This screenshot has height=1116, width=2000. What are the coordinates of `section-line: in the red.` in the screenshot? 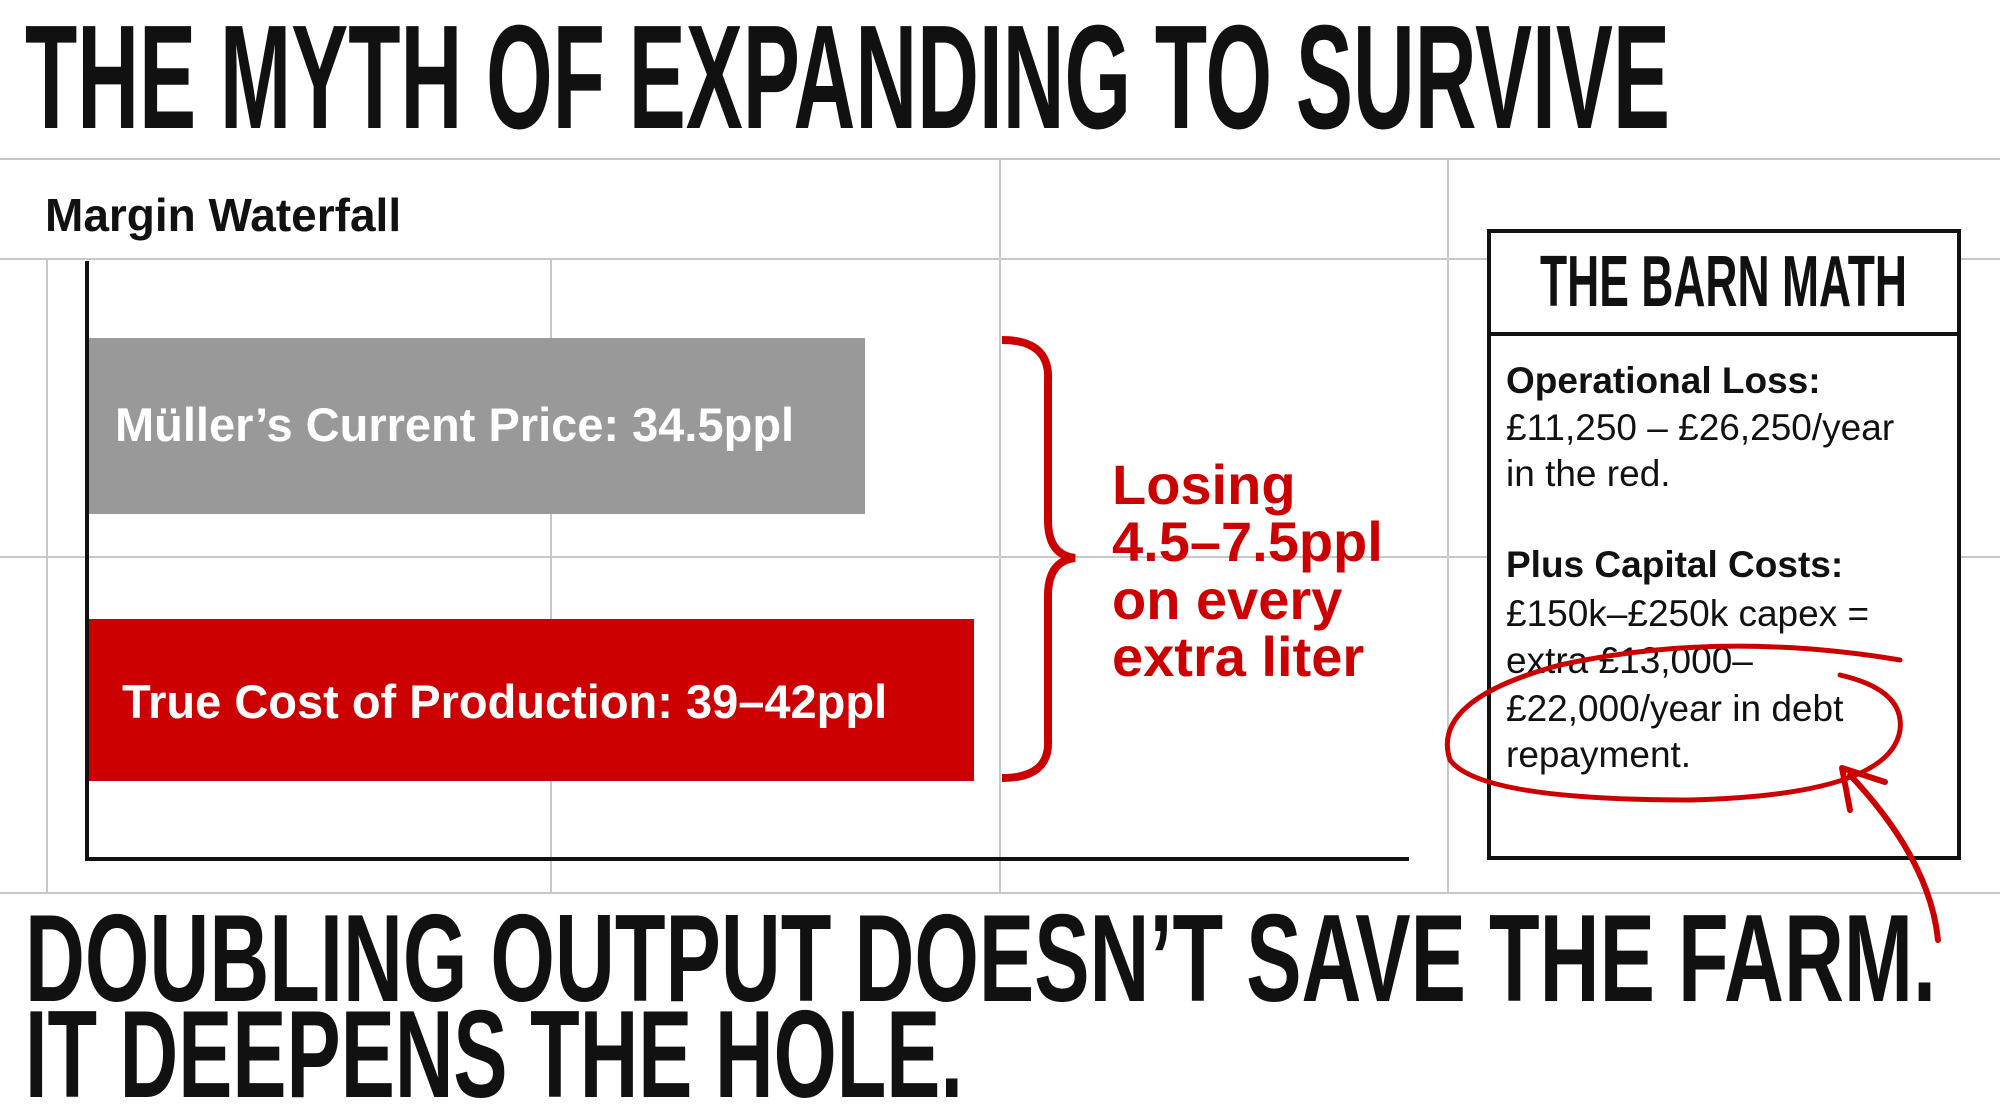 It's located at (1588, 473).